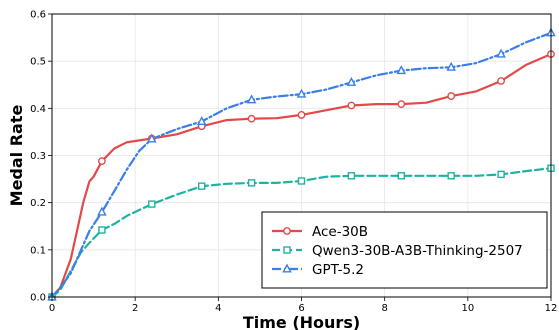 The height and width of the screenshot is (330, 559). What do you see at coordinates (551, 308) in the screenshot?
I see `x-tick-label: 12` at bounding box center [551, 308].